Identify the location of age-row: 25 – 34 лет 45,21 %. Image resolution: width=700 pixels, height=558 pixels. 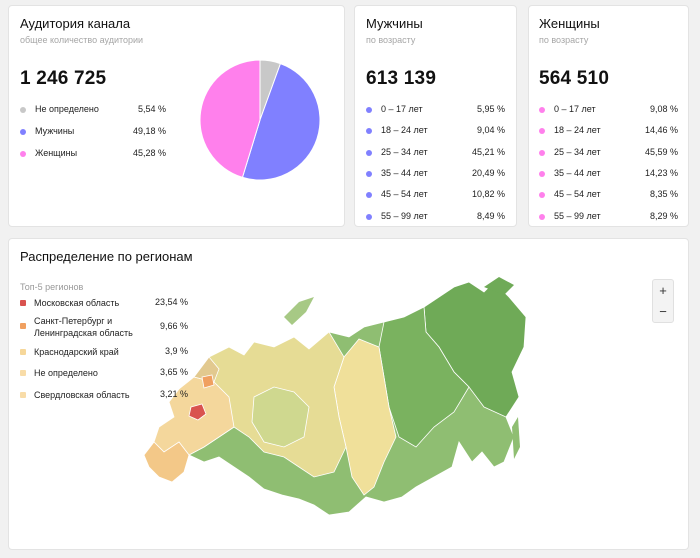
(435, 154).